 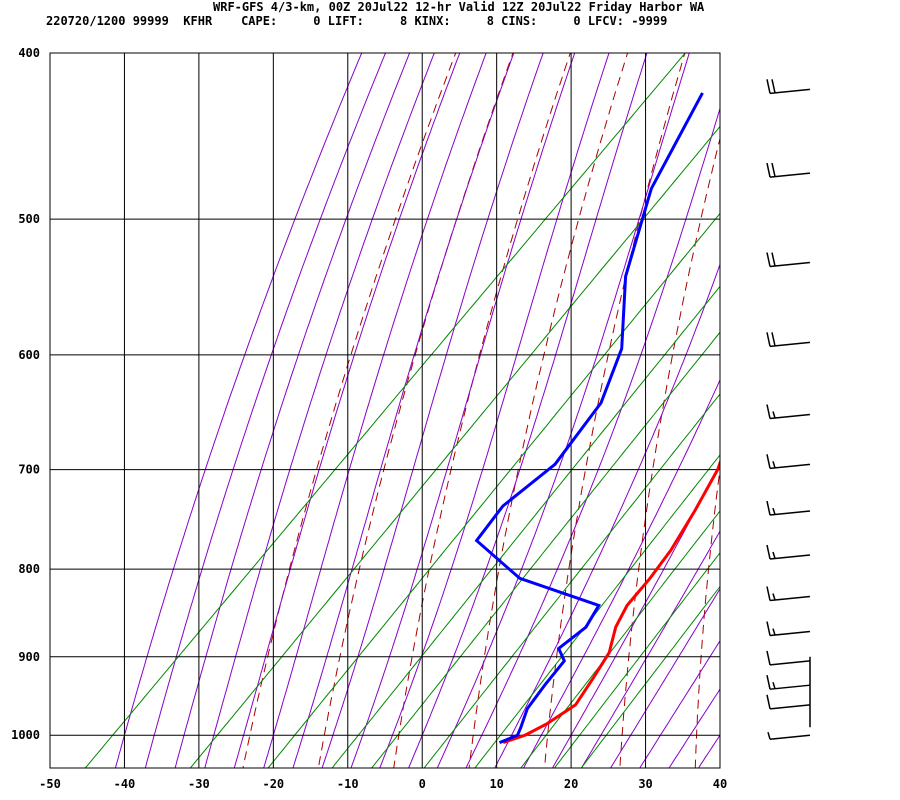 I want to click on y-tick-labels: 400 500 600 700 800 900 1000, so click(x=25, y=394).